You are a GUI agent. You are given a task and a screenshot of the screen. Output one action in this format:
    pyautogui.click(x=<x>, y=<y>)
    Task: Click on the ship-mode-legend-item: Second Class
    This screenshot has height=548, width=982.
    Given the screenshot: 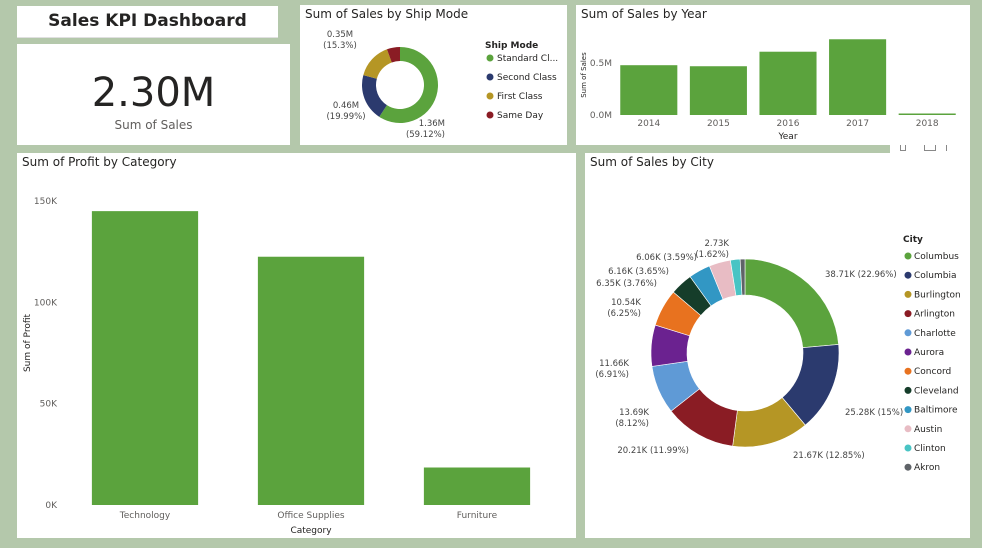 What is the action you would take?
    pyautogui.click(x=527, y=78)
    